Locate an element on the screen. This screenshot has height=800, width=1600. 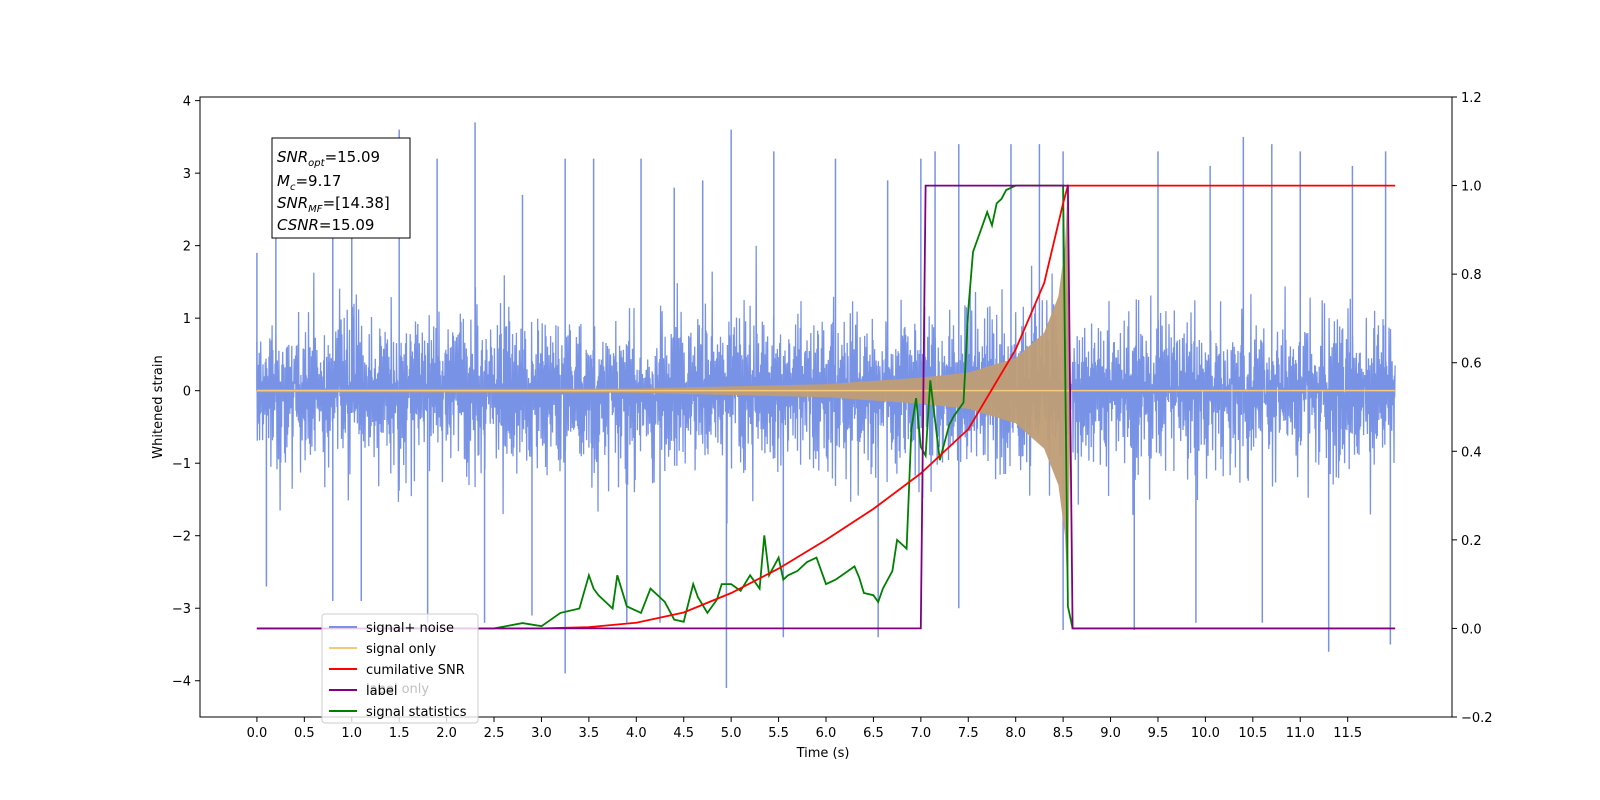
x-tick-label: 11.5 is located at coordinates (1347, 733).